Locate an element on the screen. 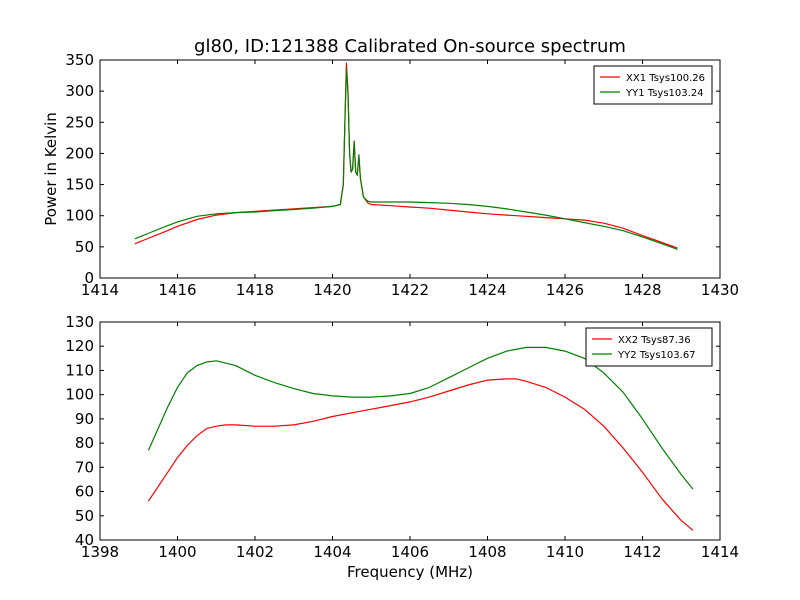 This screenshot has height=600, width=800. y-tick-label: 150 is located at coordinates (79, 185).